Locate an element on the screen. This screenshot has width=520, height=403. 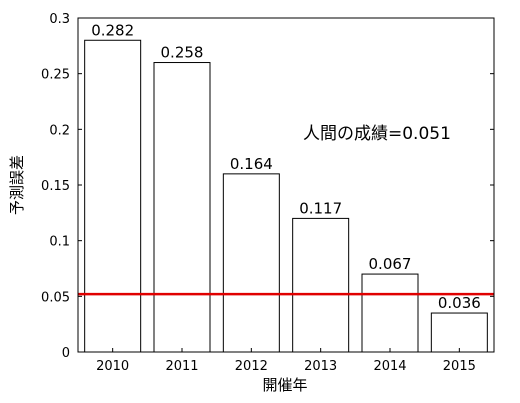
data-label-2014: 0.067 is located at coordinates (390, 264).